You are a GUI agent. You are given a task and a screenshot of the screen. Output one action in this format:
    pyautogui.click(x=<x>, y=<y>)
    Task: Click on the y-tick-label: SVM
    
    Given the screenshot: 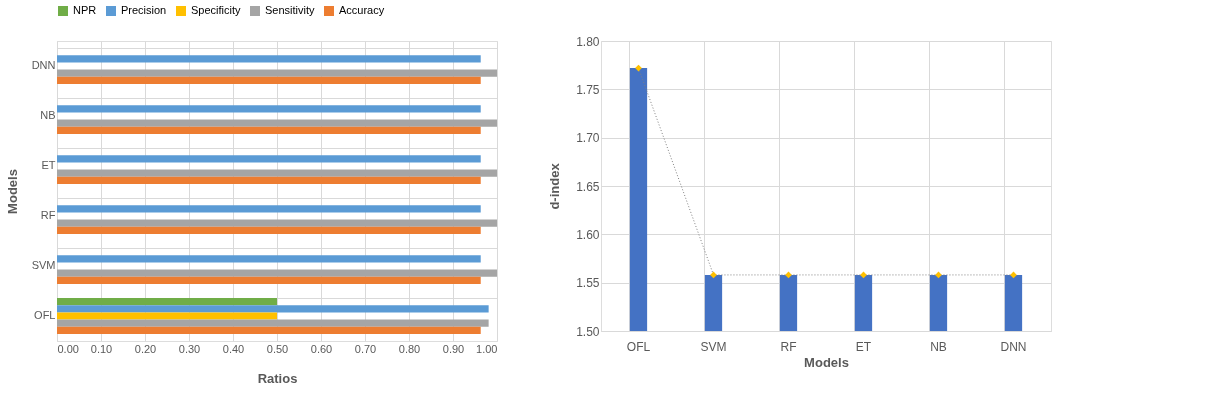 What is the action you would take?
    pyautogui.click(x=43, y=265)
    